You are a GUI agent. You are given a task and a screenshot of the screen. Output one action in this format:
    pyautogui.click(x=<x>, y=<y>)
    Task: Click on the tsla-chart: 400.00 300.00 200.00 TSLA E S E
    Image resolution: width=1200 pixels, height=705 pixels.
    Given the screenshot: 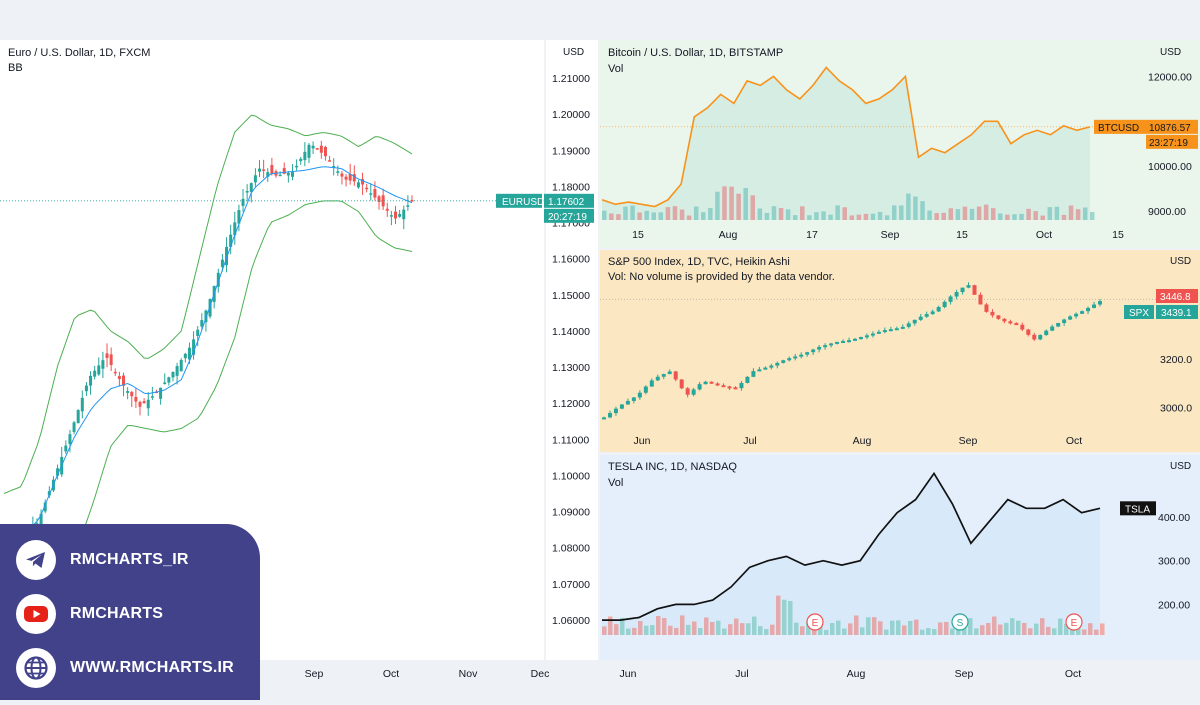 What is the action you would take?
    pyautogui.click(x=900, y=557)
    